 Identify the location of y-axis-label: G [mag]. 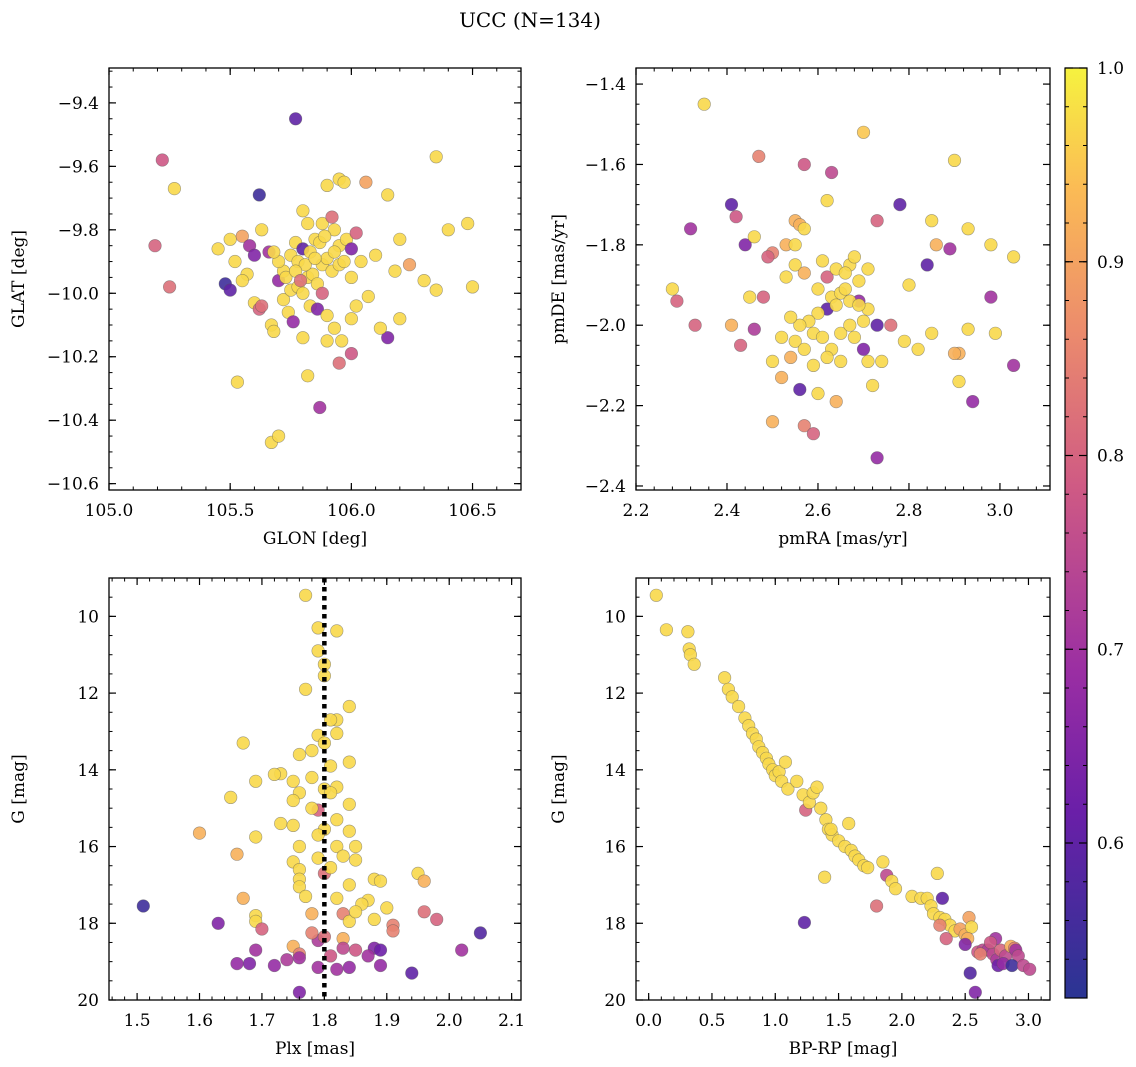
(559, 788).